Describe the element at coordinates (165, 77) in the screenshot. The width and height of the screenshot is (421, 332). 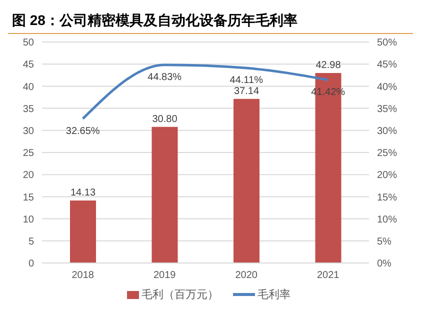
I see `data-label: 44.83%` at that location.